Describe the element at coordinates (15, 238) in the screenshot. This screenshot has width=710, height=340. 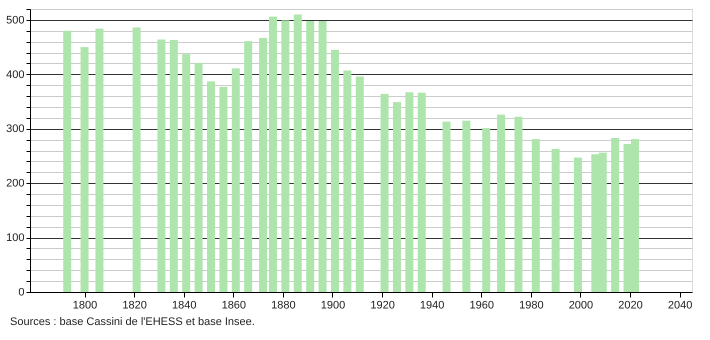
I see `y-tick-label: 100` at that location.